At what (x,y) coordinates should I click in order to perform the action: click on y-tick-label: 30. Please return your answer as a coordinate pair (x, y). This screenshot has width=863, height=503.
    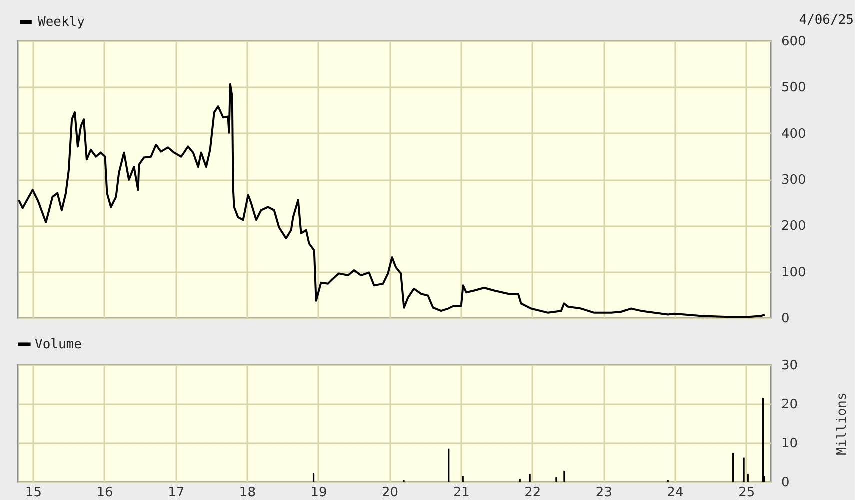
    Looking at the image, I should click on (790, 366).